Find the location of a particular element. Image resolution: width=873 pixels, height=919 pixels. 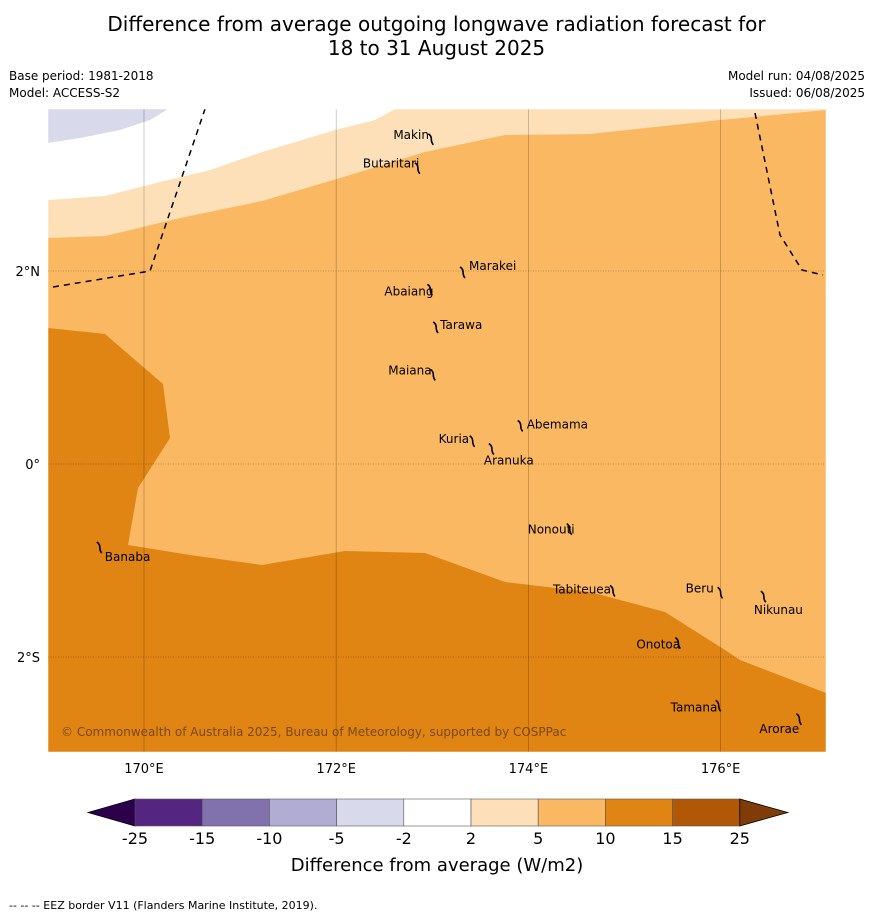

place-label: Tabiteuea is located at coordinates (581, 589).